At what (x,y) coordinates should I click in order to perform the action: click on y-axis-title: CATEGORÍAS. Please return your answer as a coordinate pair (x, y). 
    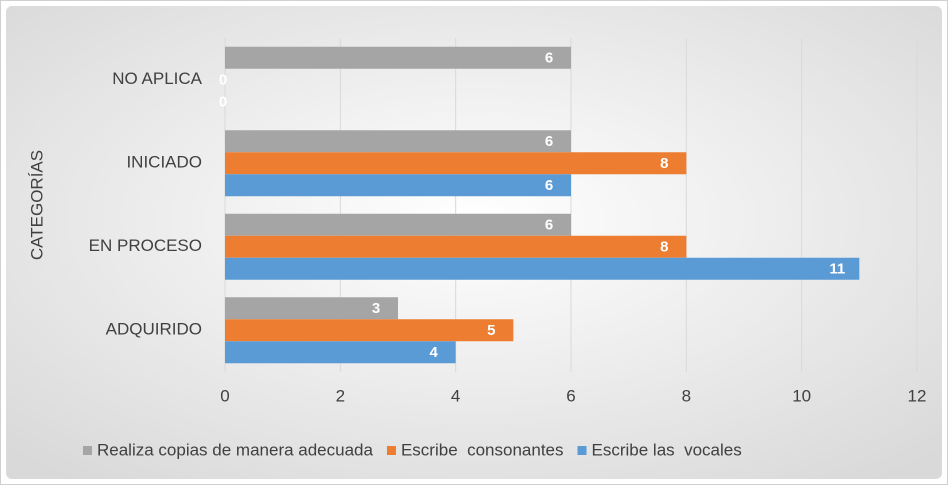
    Looking at the image, I should click on (36, 205).